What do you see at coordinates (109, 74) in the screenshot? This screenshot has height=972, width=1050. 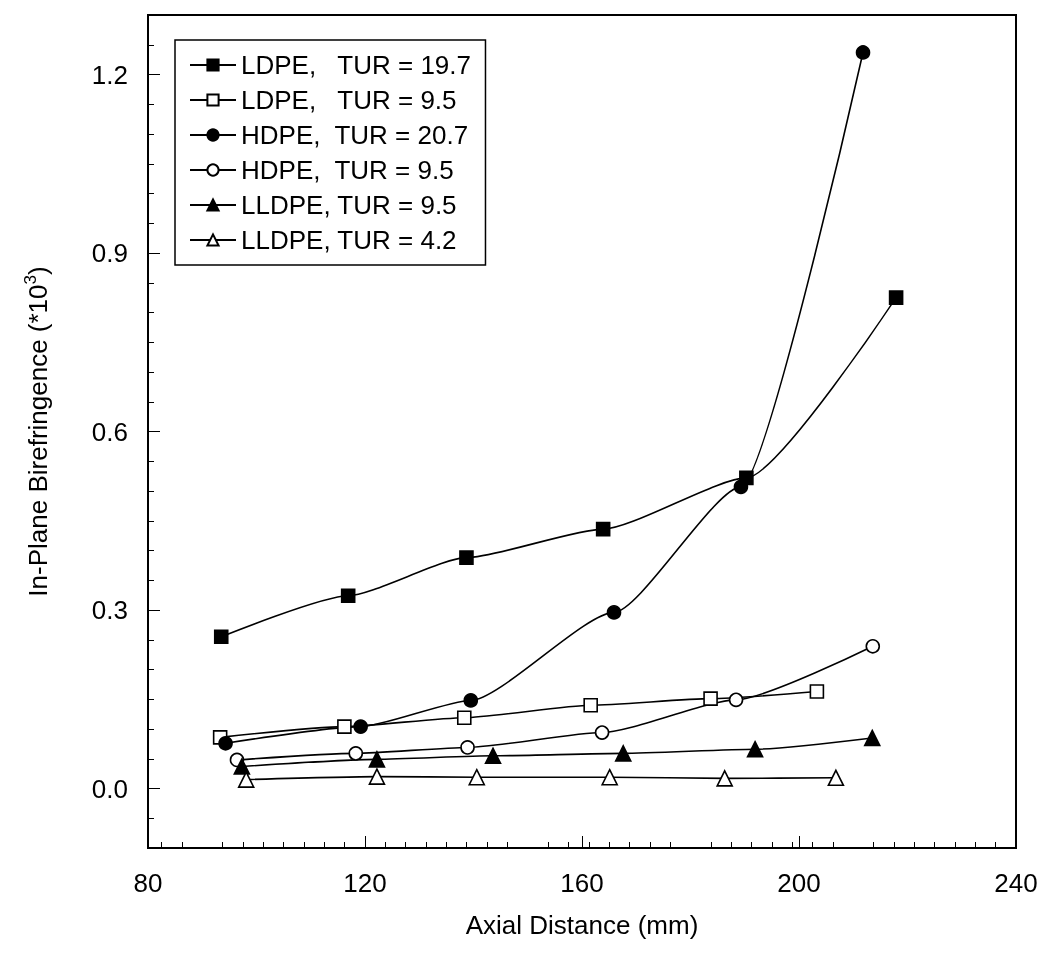 I see `y-tick-label: 1.2` at bounding box center [109, 74].